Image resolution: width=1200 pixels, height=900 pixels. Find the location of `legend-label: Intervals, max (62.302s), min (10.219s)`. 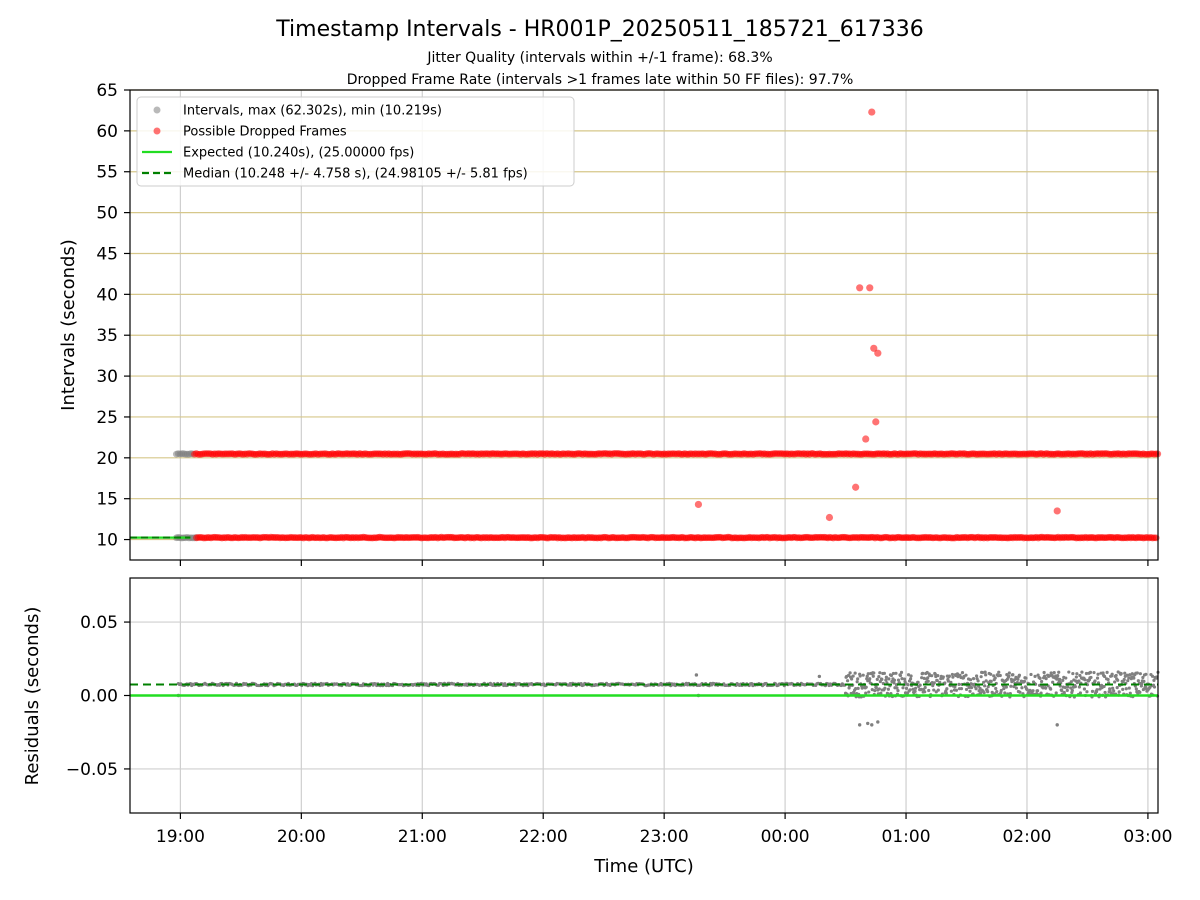

legend-label: Intervals, max (62.302s), min (10.219s) is located at coordinates (312, 111).